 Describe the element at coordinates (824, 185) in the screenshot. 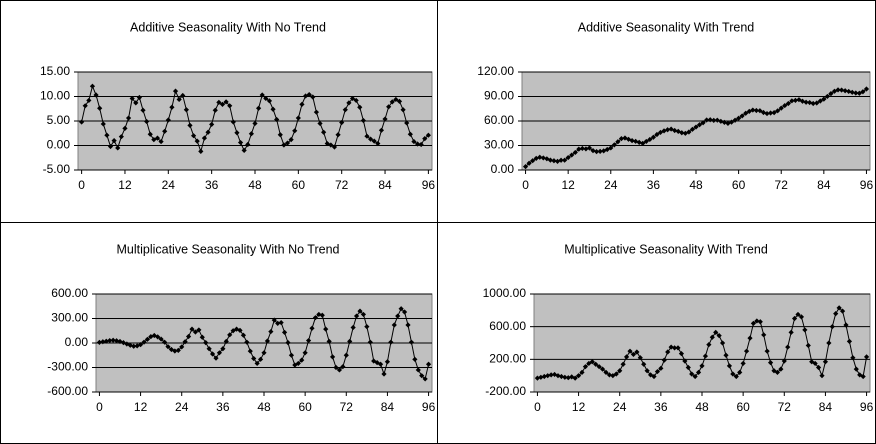

I see `x-tick-label: 84` at that location.